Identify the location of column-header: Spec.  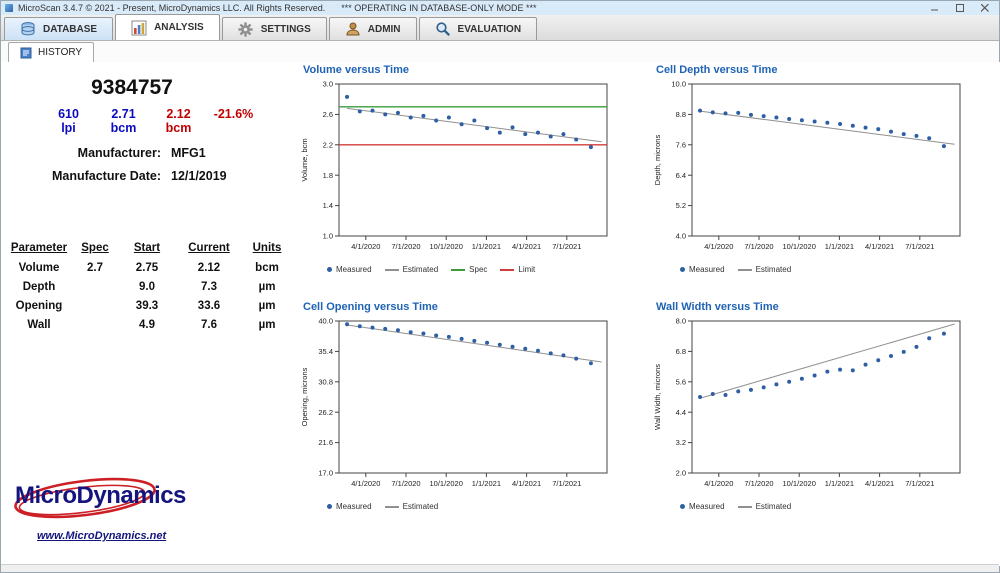
(95, 248).